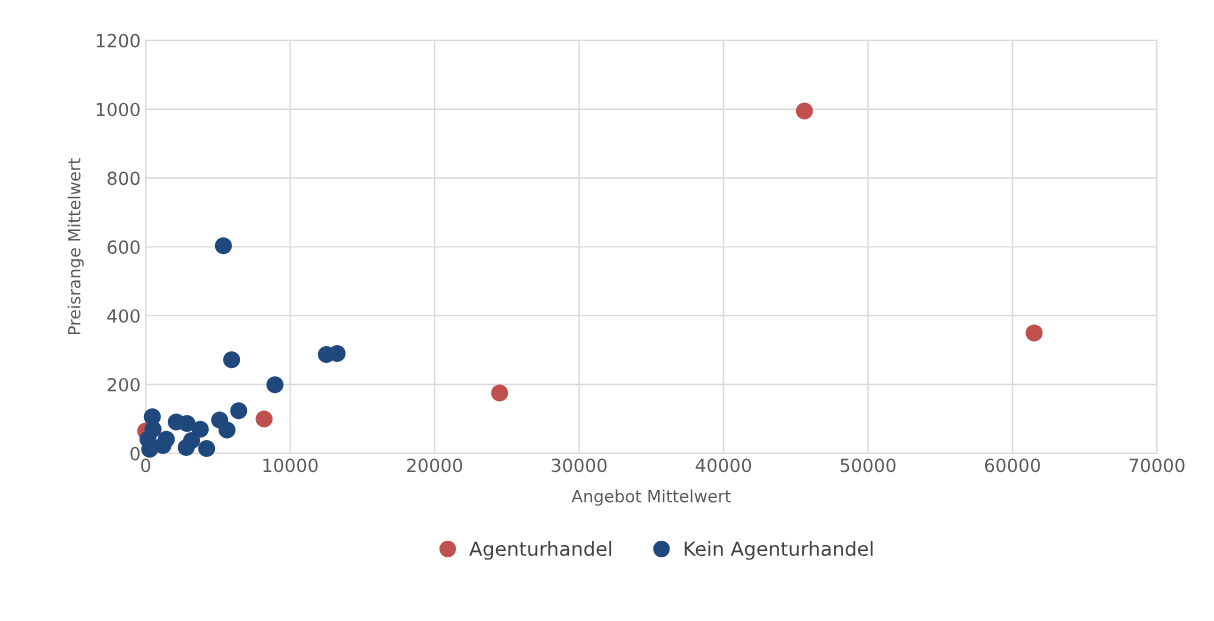 The height and width of the screenshot is (621, 1214). Describe the element at coordinates (435, 465) in the screenshot. I see `x-tick-label: 20000` at that location.